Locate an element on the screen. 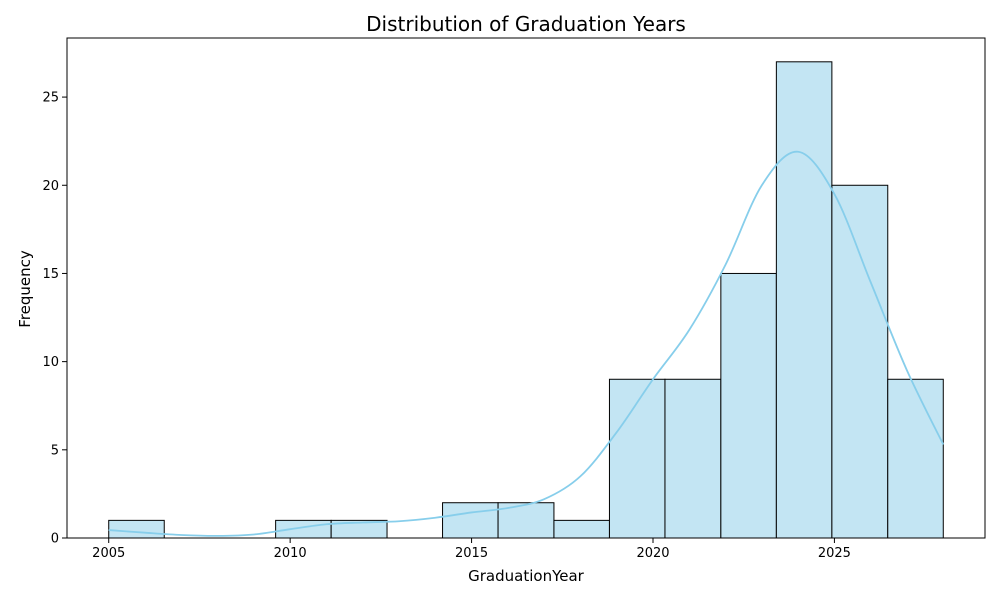 The image size is (1000, 600). x-tick-label: 2015 is located at coordinates (471, 553).